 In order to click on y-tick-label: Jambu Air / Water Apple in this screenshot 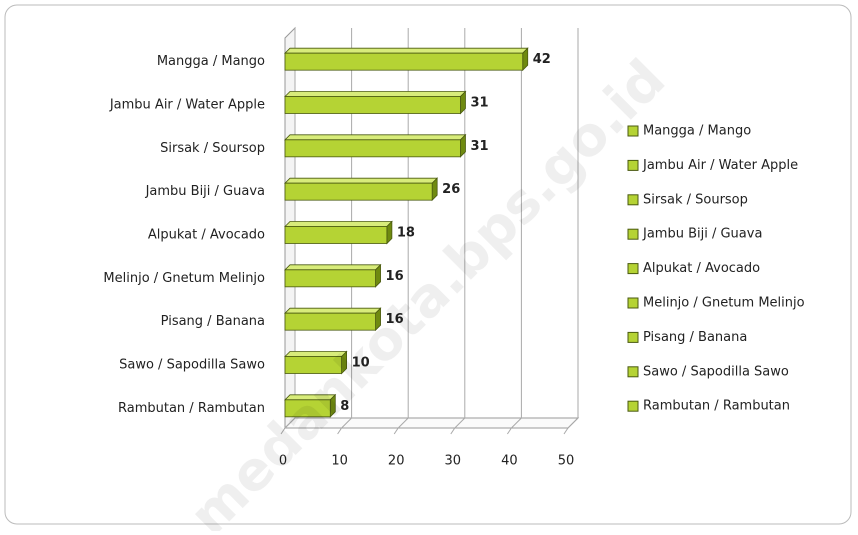, I will do `click(187, 105)`.